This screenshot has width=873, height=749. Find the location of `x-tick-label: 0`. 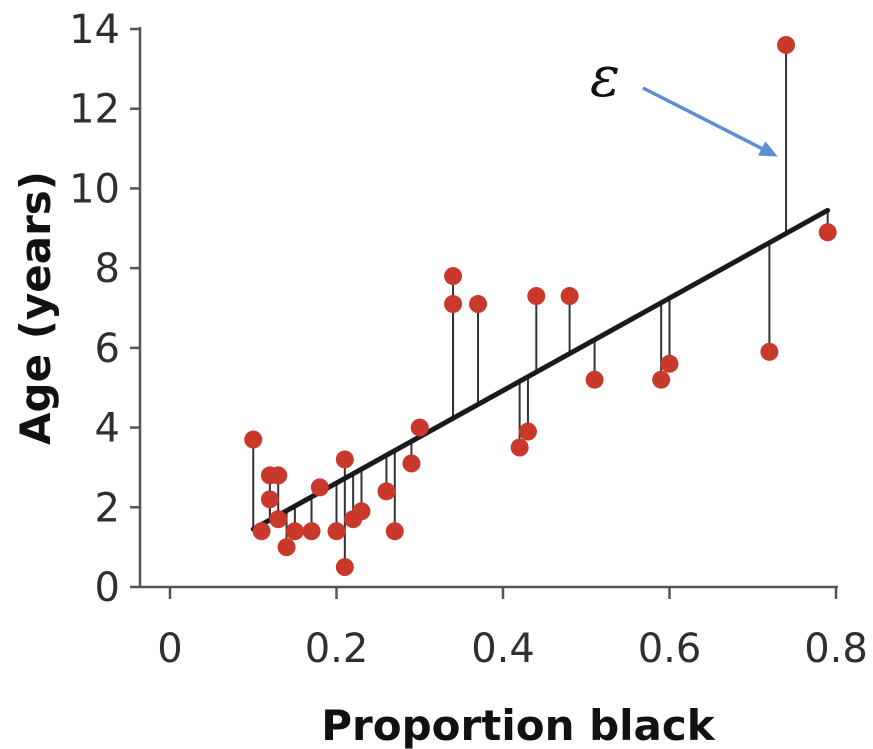

x-tick-label: 0 is located at coordinates (169, 649).